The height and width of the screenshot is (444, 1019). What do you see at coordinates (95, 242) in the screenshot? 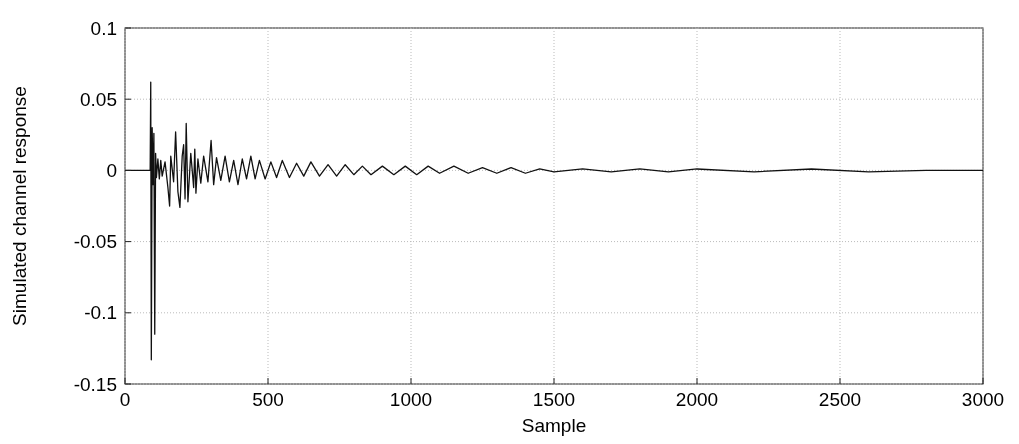
I see `y-tick-label: -0.05` at bounding box center [95, 242].